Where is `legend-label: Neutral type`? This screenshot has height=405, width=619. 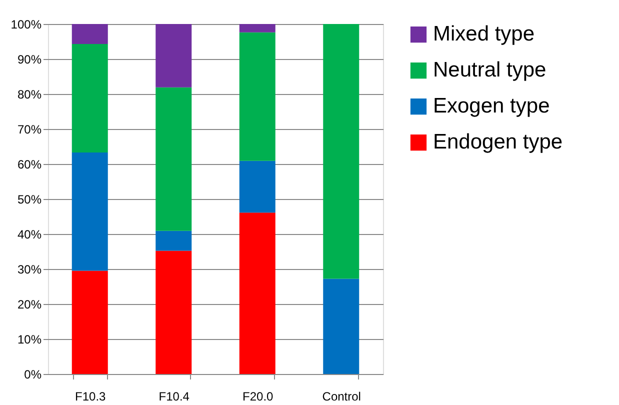
legend-label: Neutral type is located at coordinates (489, 70).